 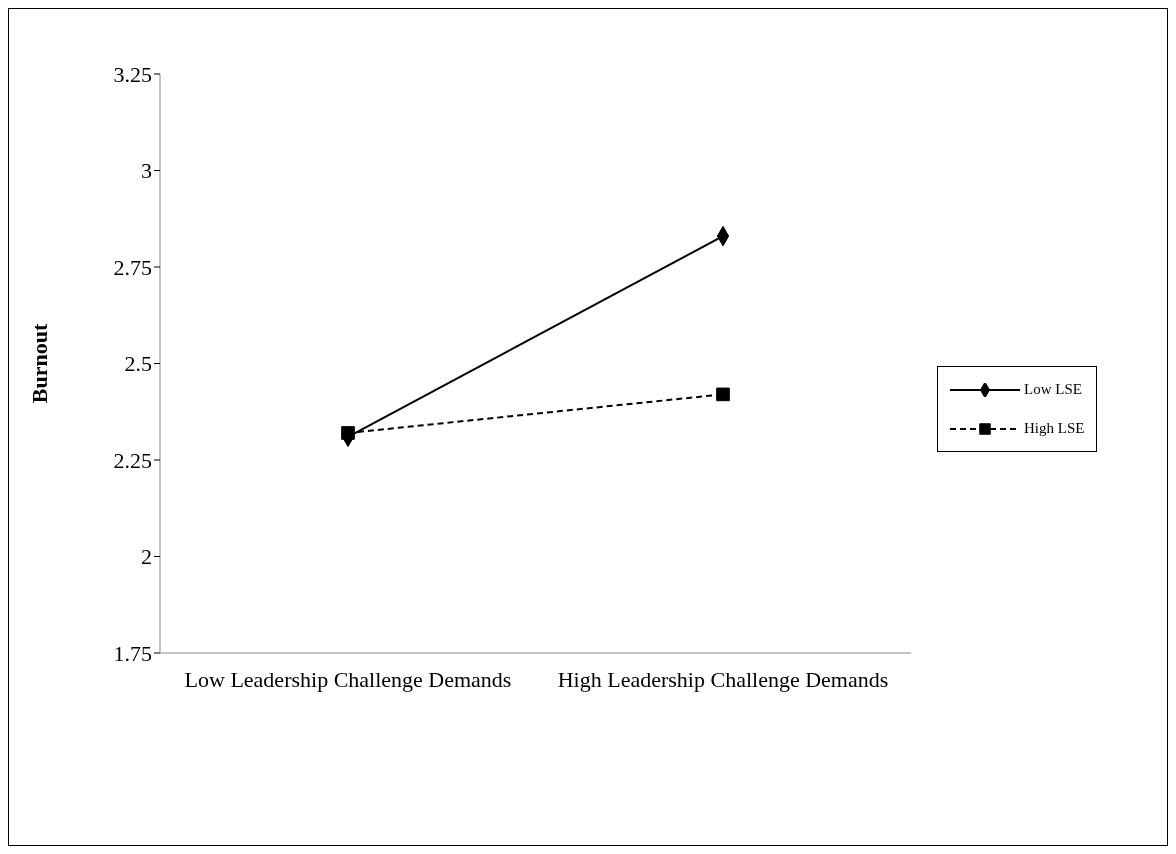 What do you see at coordinates (138, 364) in the screenshot?
I see `y-tick-label: 2.5` at bounding box center [138, 364].